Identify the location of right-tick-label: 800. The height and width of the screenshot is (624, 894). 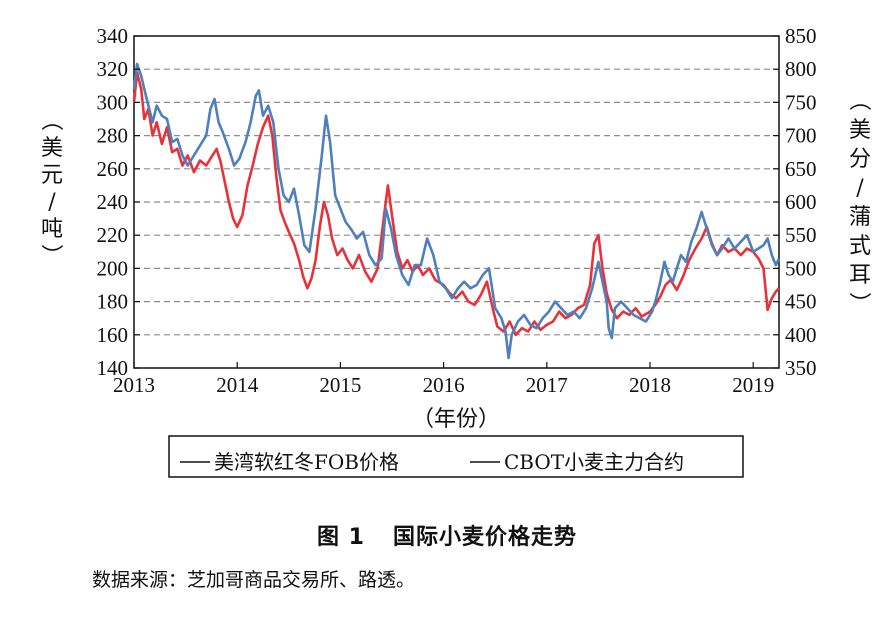
(801, 69).